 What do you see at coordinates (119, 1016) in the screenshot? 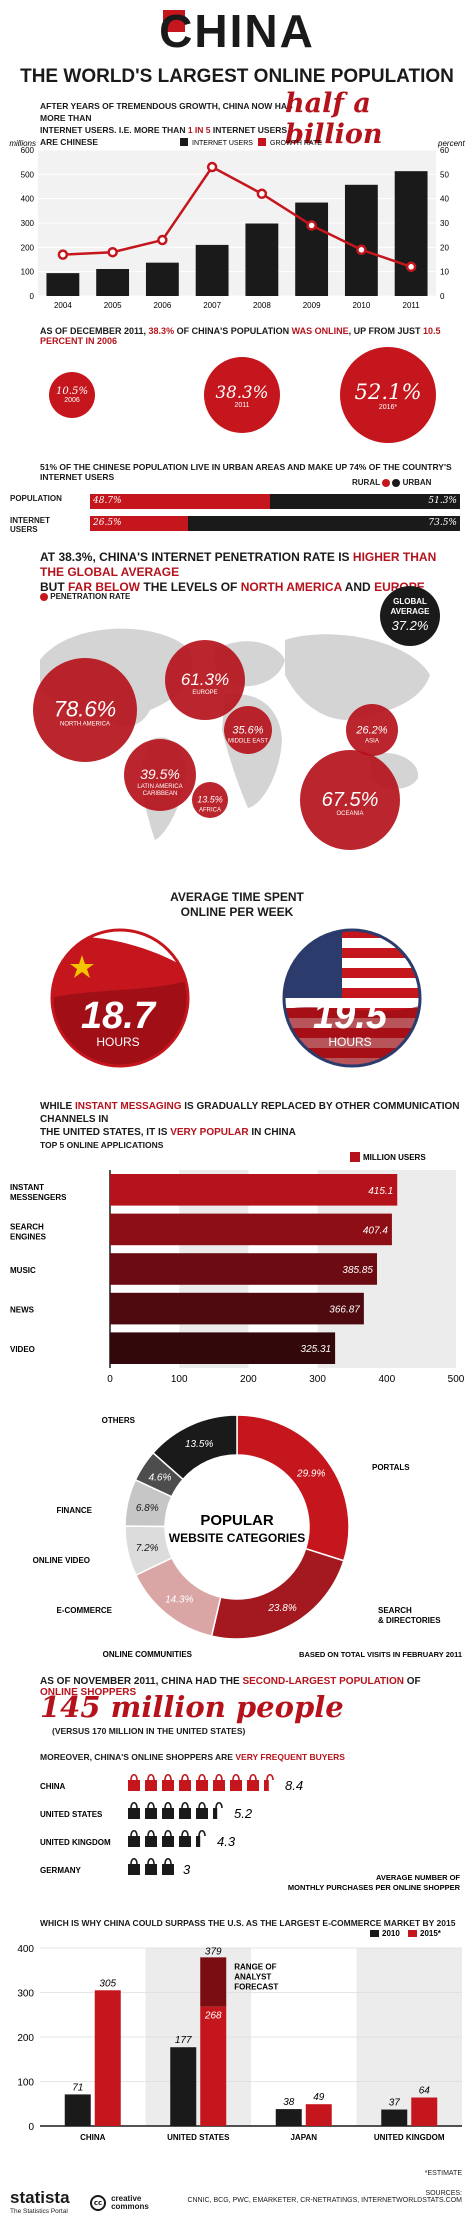
I see `china-hours-value: 18.7` at bounding box center [119, 1016].